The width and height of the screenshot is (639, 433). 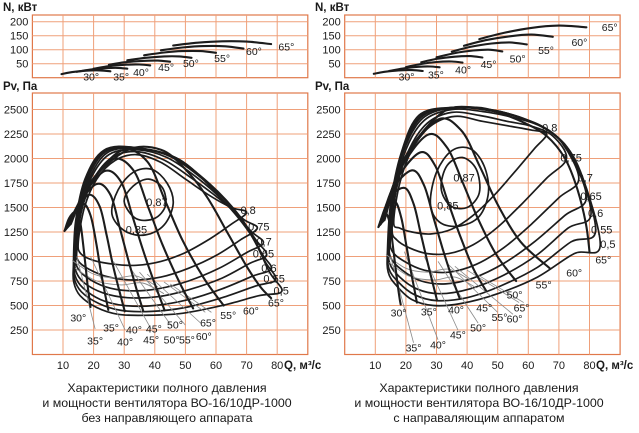 What do you see at coordinates (331, 282) in the screenshot?
I see `y-tick-label: 750` at bounding box center [331, 282].